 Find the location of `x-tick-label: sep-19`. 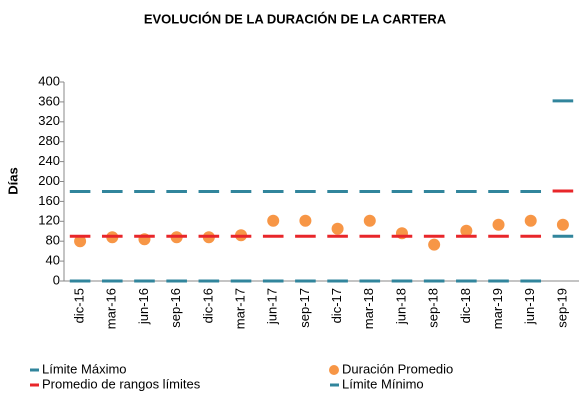

x-tick-label: sep-19 is located at coordinates (561, 308).